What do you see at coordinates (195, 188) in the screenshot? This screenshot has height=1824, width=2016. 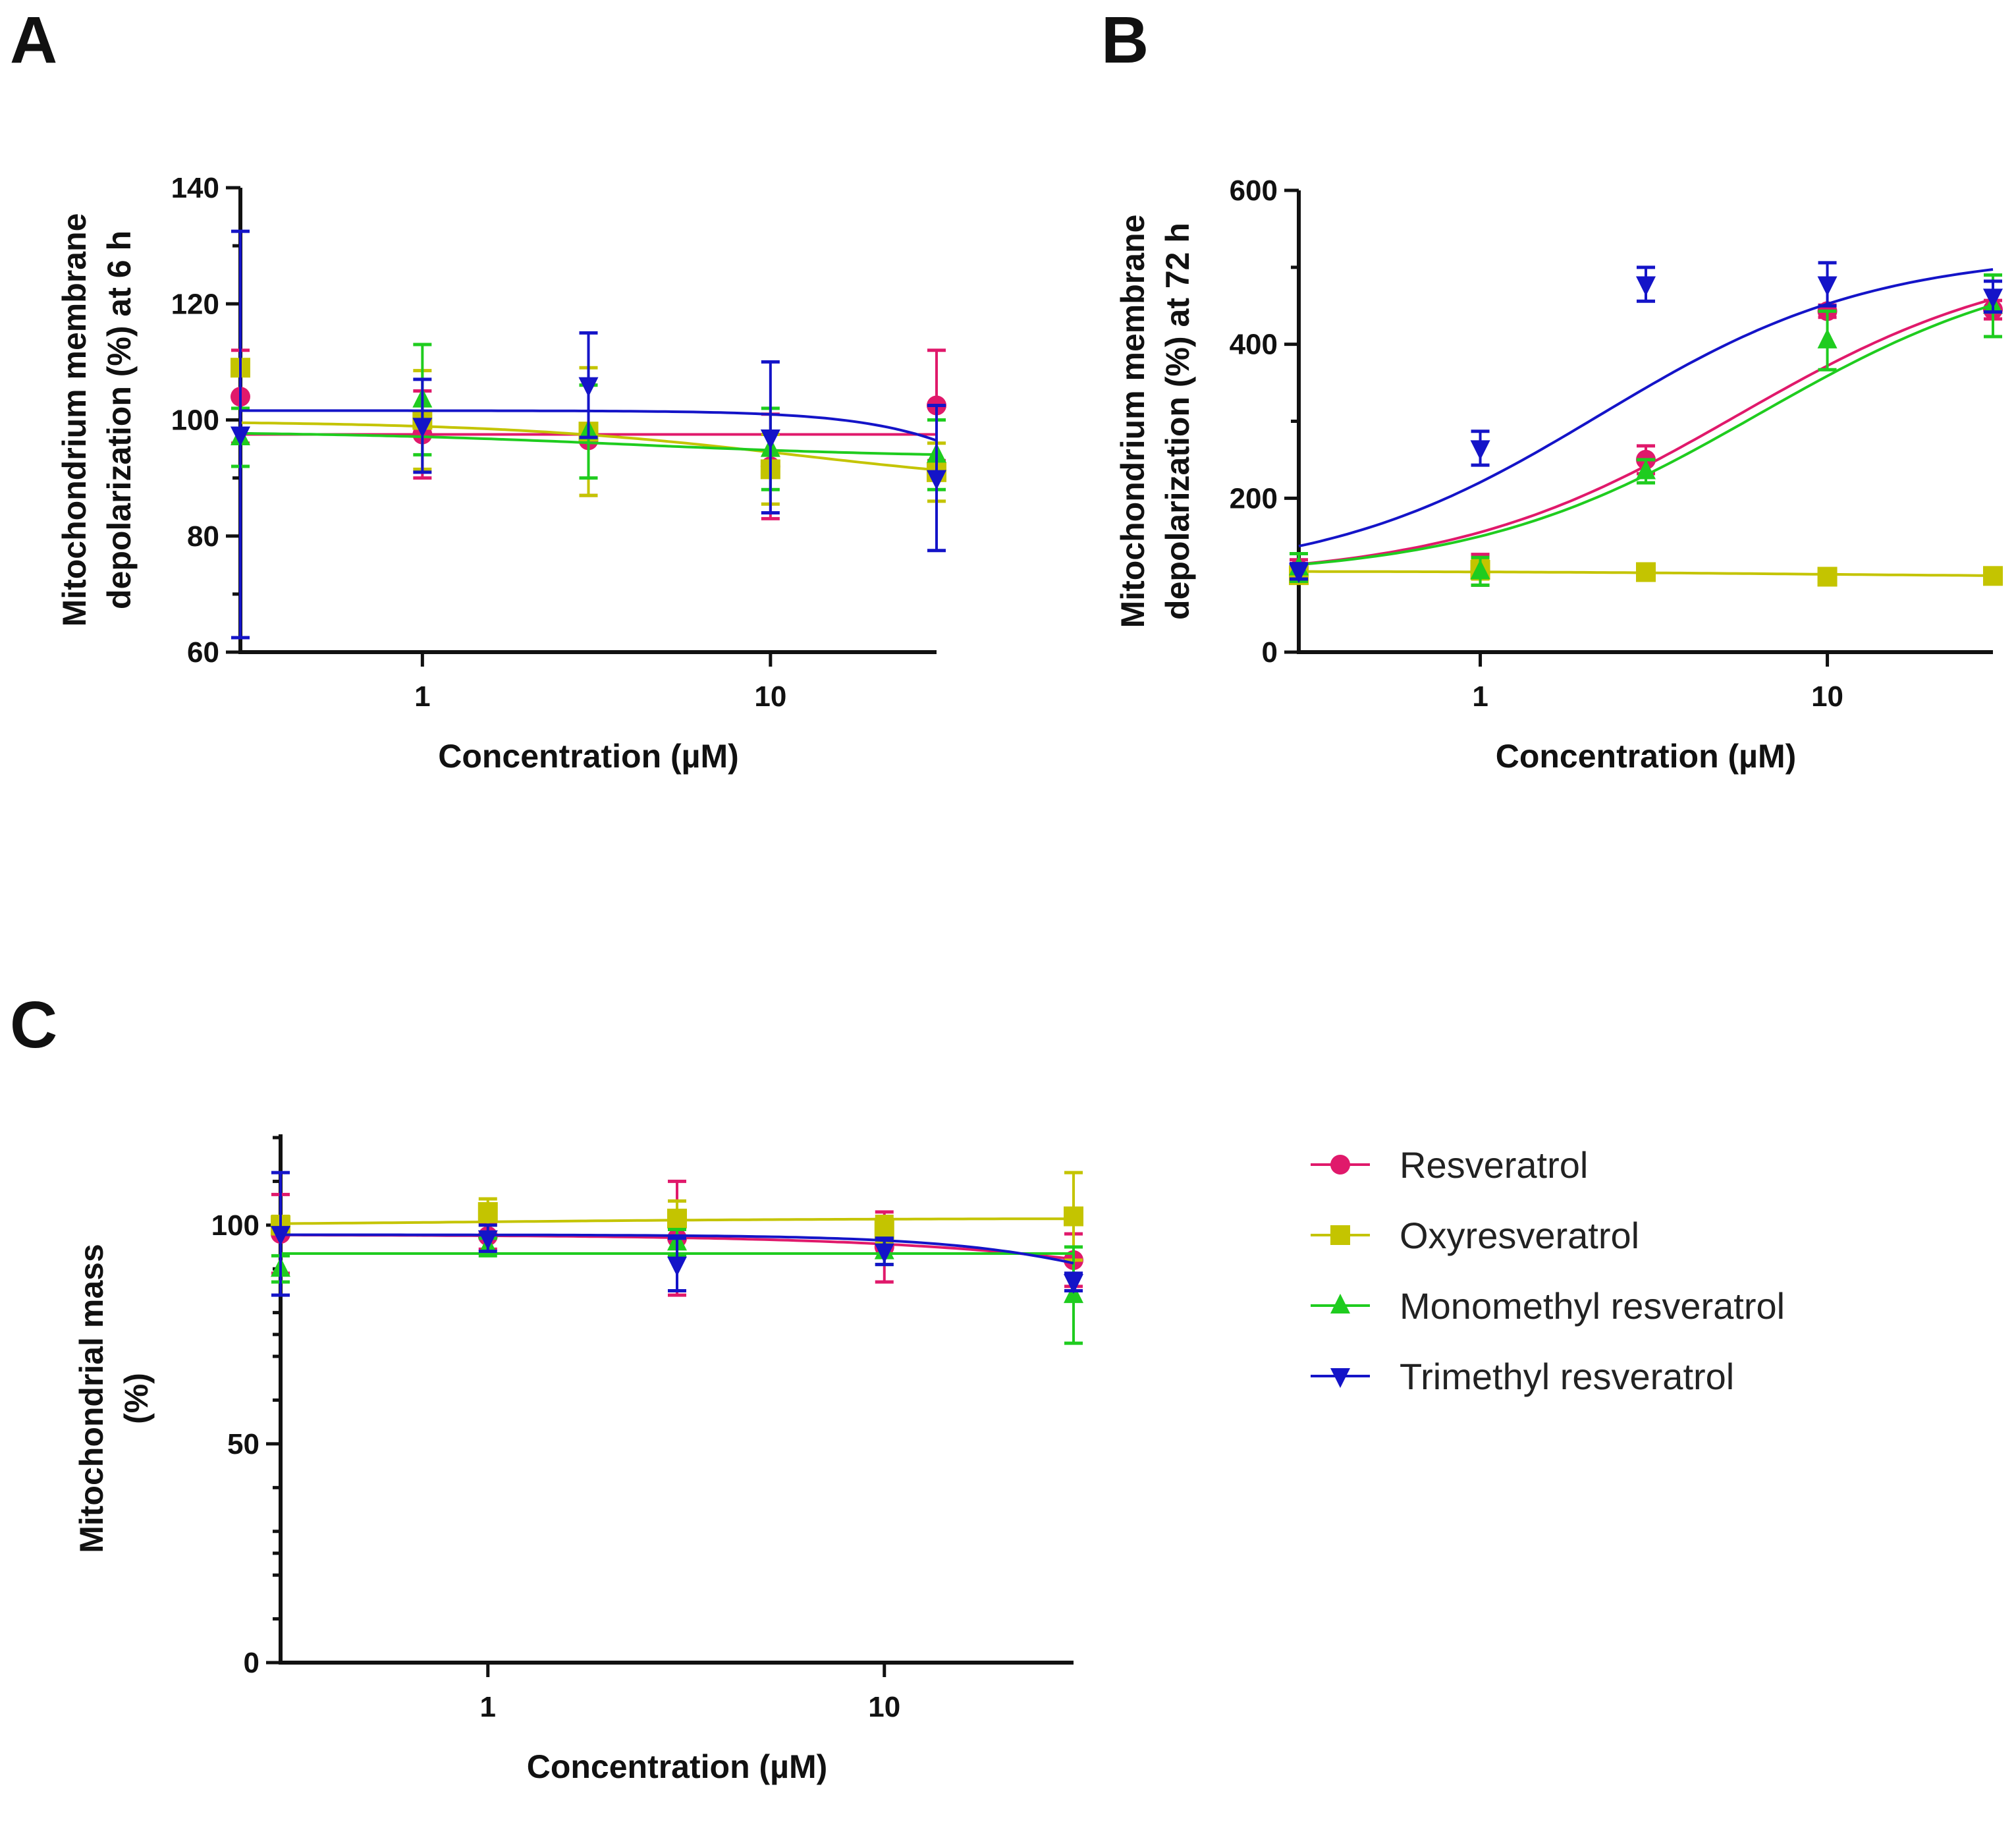 I see `y-tick-label: 140` at bounding box center [195, 188].